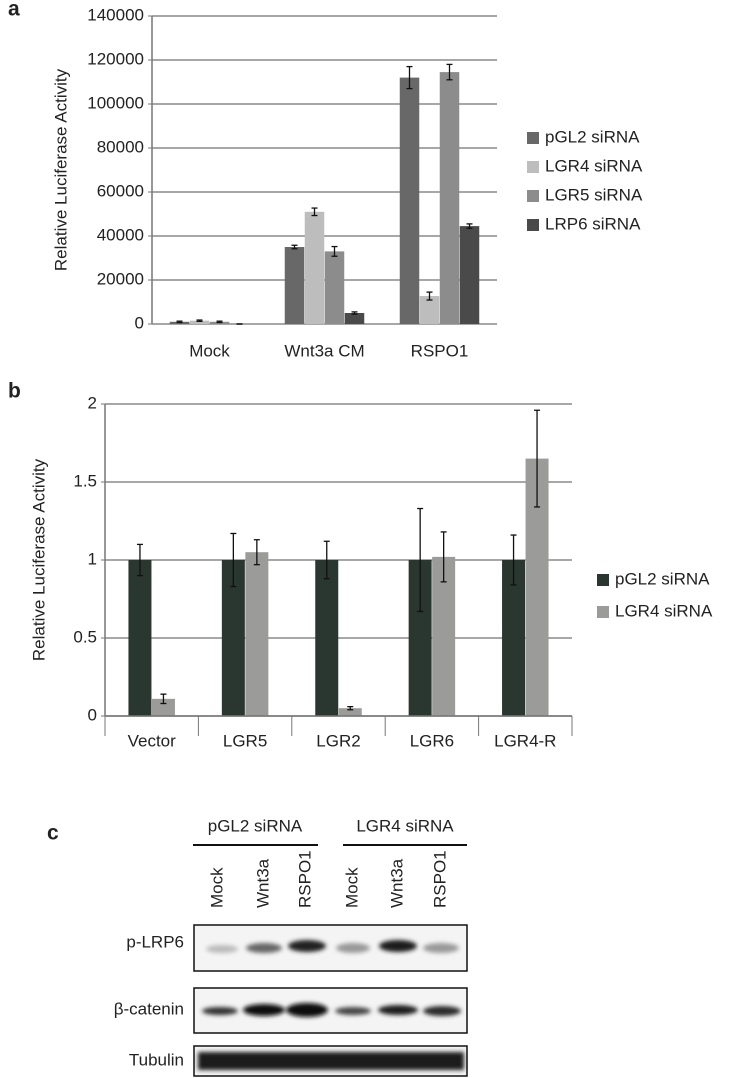  I want to click on x-tick-label: Mock, so click(209, 350).